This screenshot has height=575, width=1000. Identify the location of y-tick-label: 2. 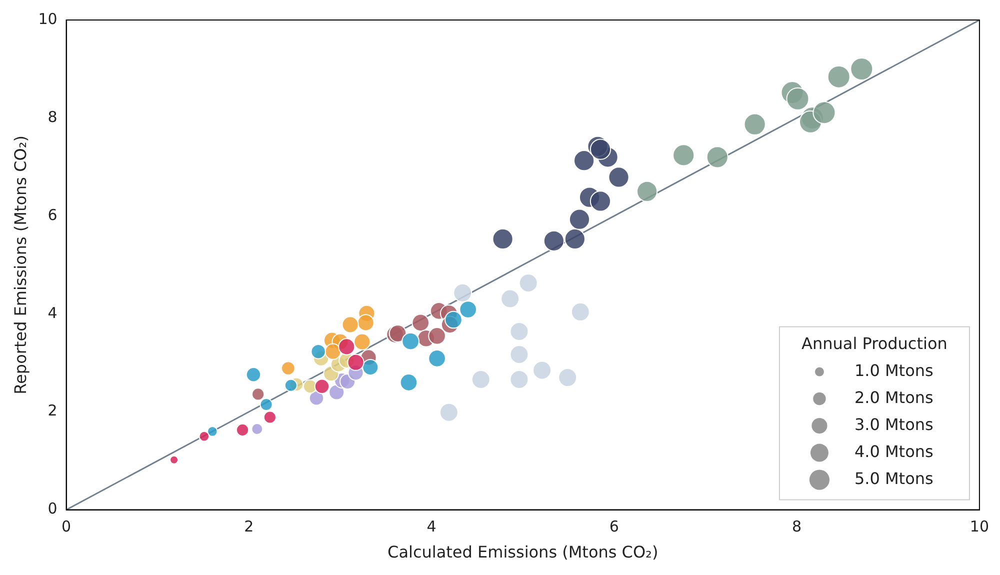
(53, 411).